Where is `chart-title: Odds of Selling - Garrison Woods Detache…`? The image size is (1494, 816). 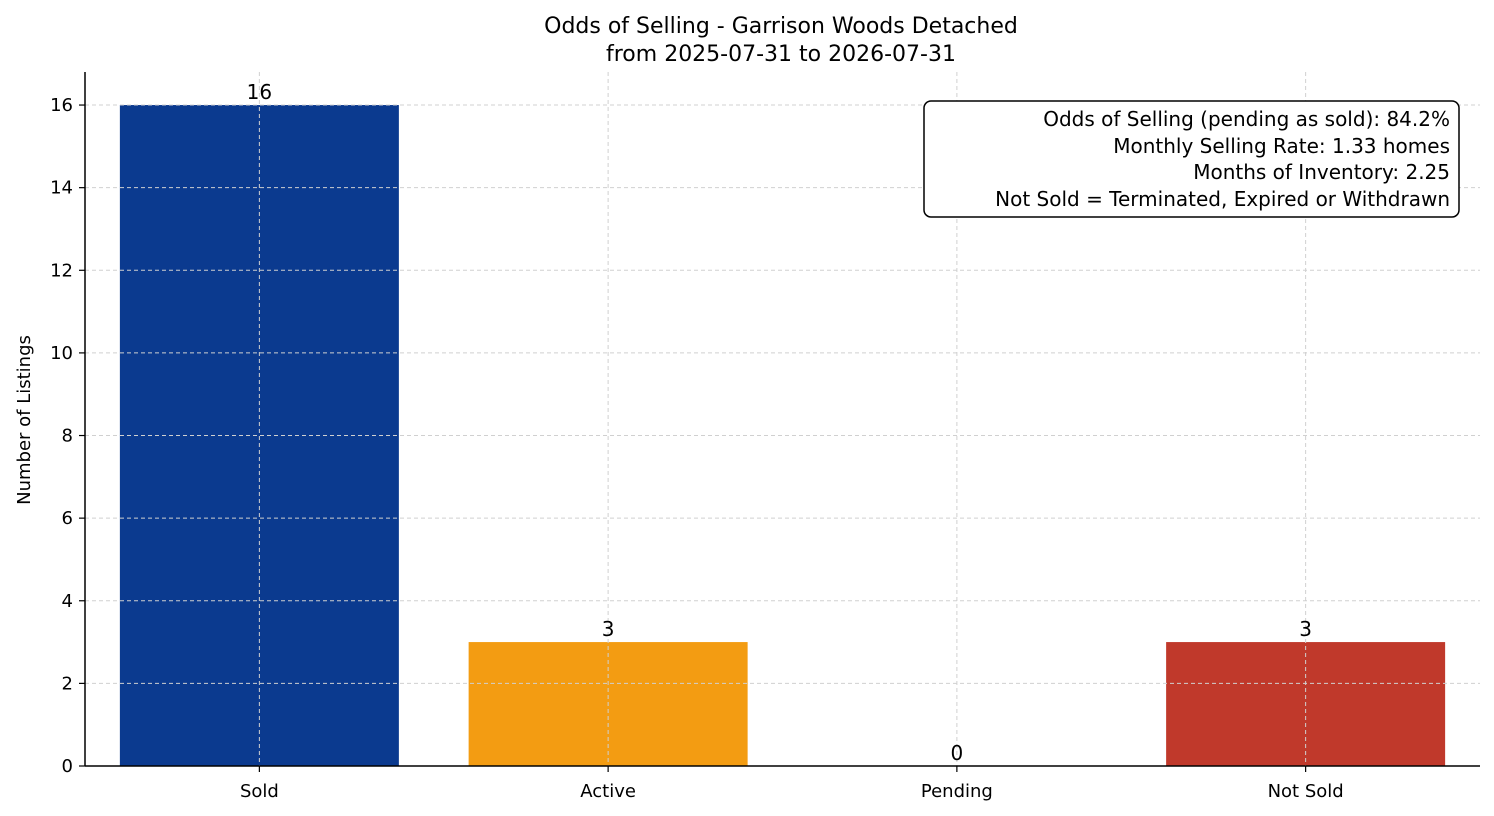
chart-title: Odds of Selling - Garrison Woods Detache… is located at coordinates (781, 26).